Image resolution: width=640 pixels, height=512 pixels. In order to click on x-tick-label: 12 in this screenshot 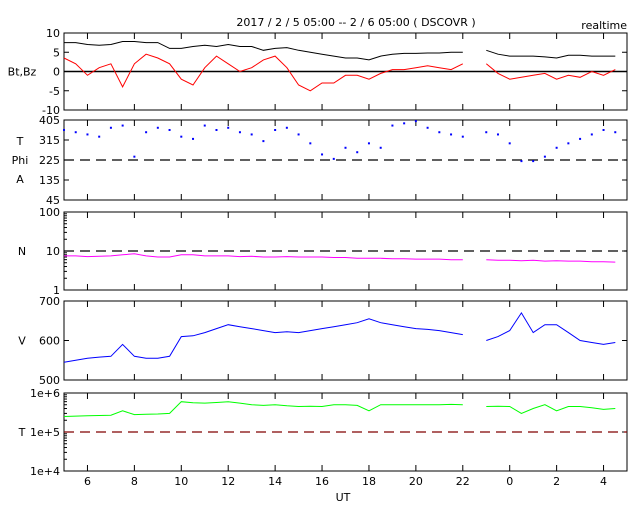, I will do `click(228, 481)`.